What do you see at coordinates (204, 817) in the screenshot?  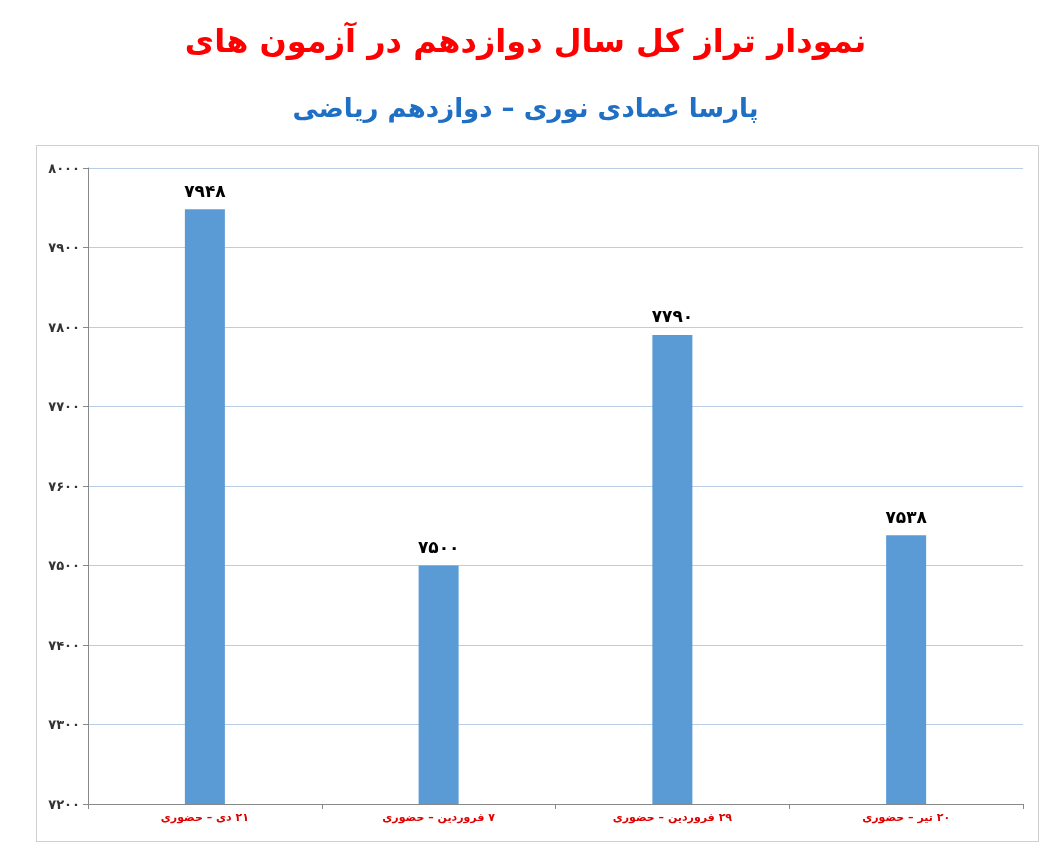 I see `x-tick-label: ۲۱ دی – حضوری` at bounding box center [204, 817].